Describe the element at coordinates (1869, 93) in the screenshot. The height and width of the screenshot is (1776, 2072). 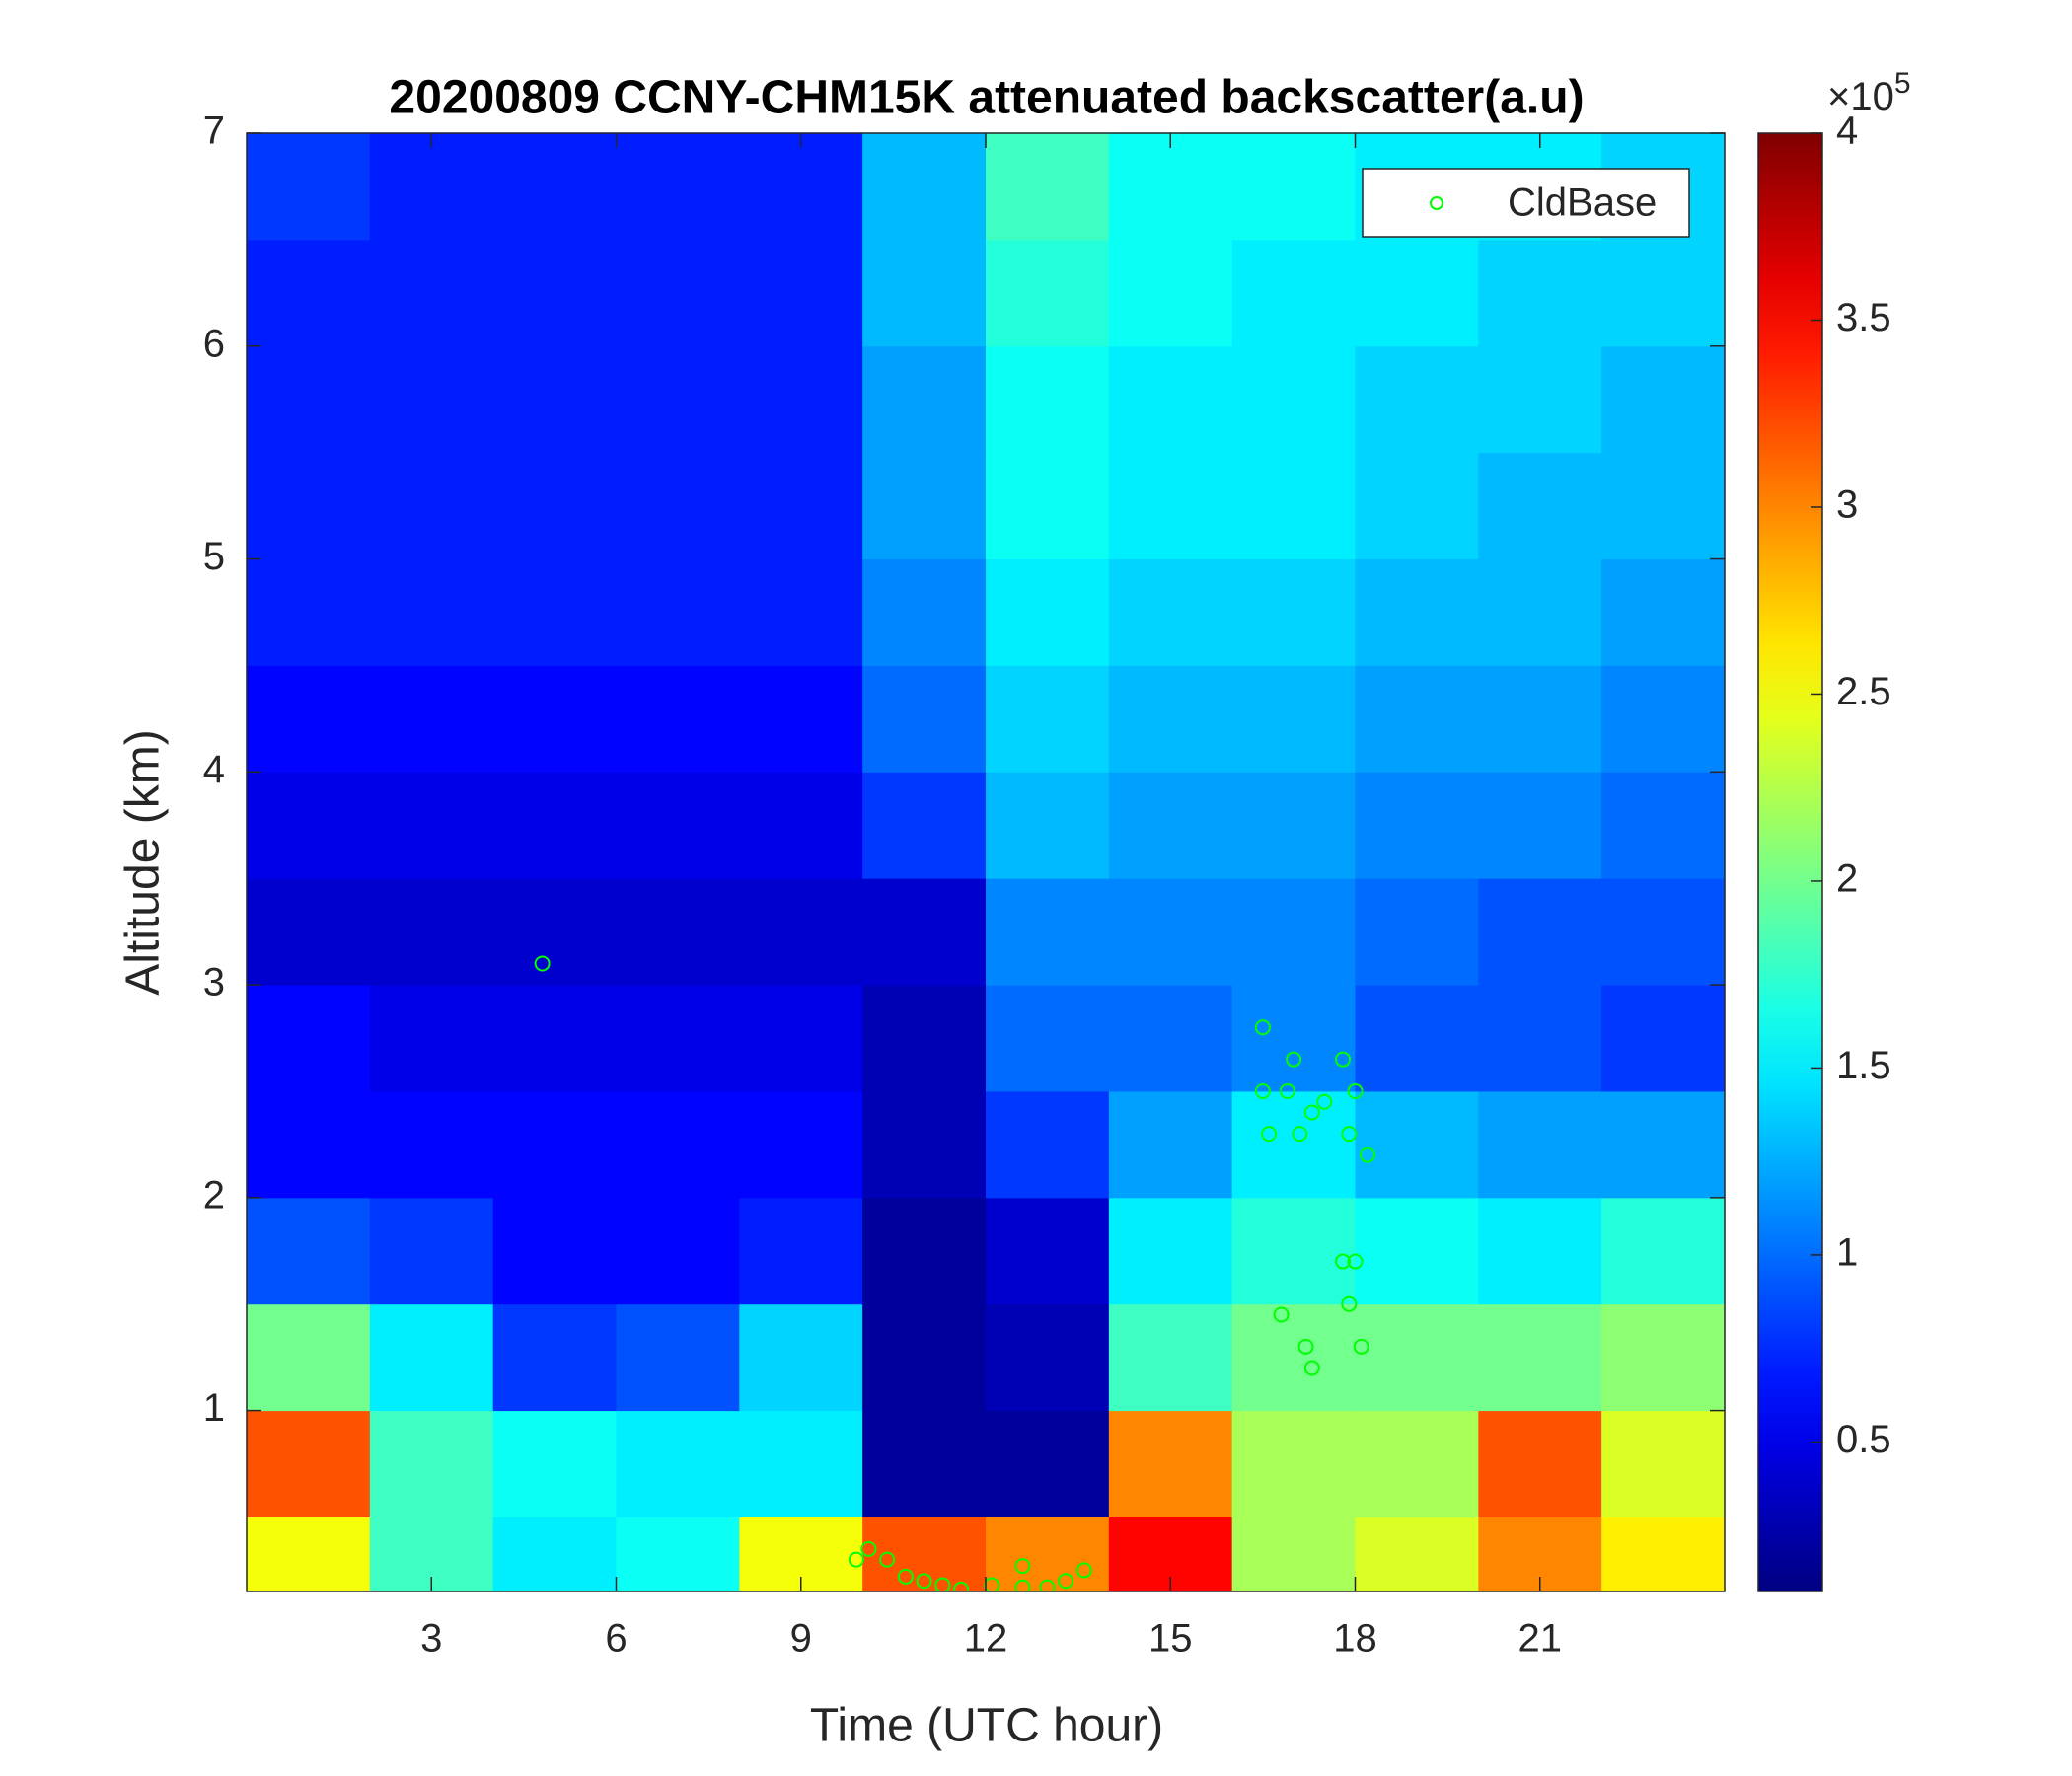
I see `colorbar-multiplier: ×10⁵` at that location.